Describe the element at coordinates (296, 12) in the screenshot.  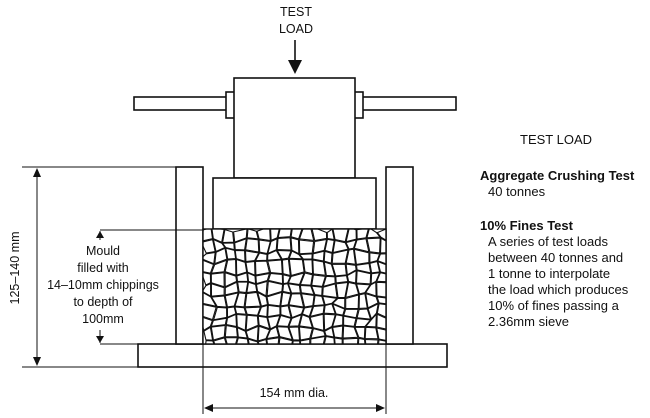
I see `test-load-label-line1: TEST` at that location.